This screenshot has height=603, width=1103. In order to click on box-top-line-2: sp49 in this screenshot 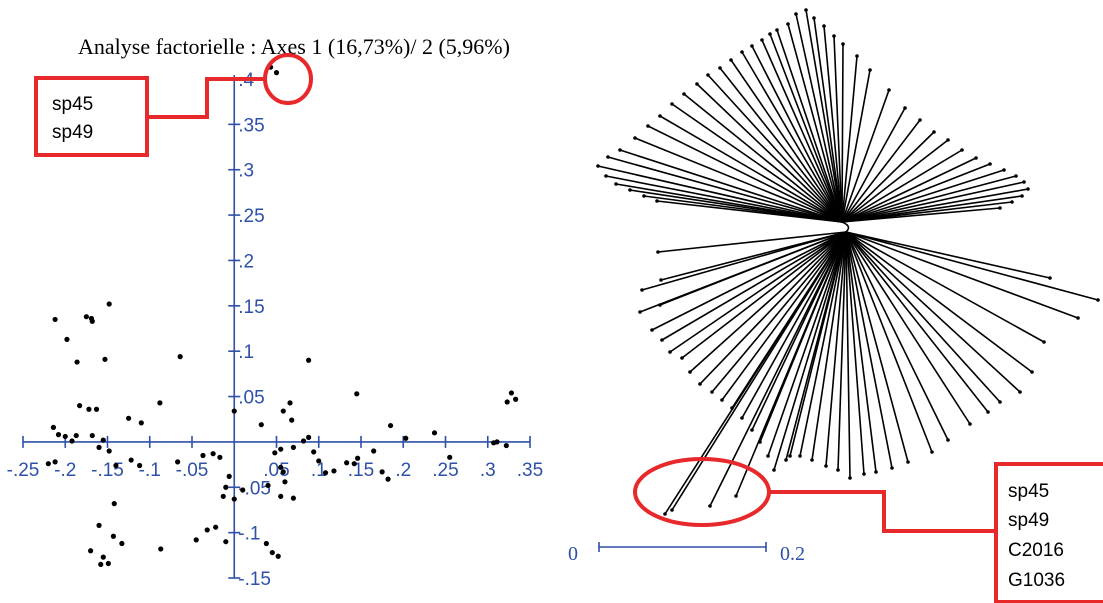, I will do `click(72, 132)`.